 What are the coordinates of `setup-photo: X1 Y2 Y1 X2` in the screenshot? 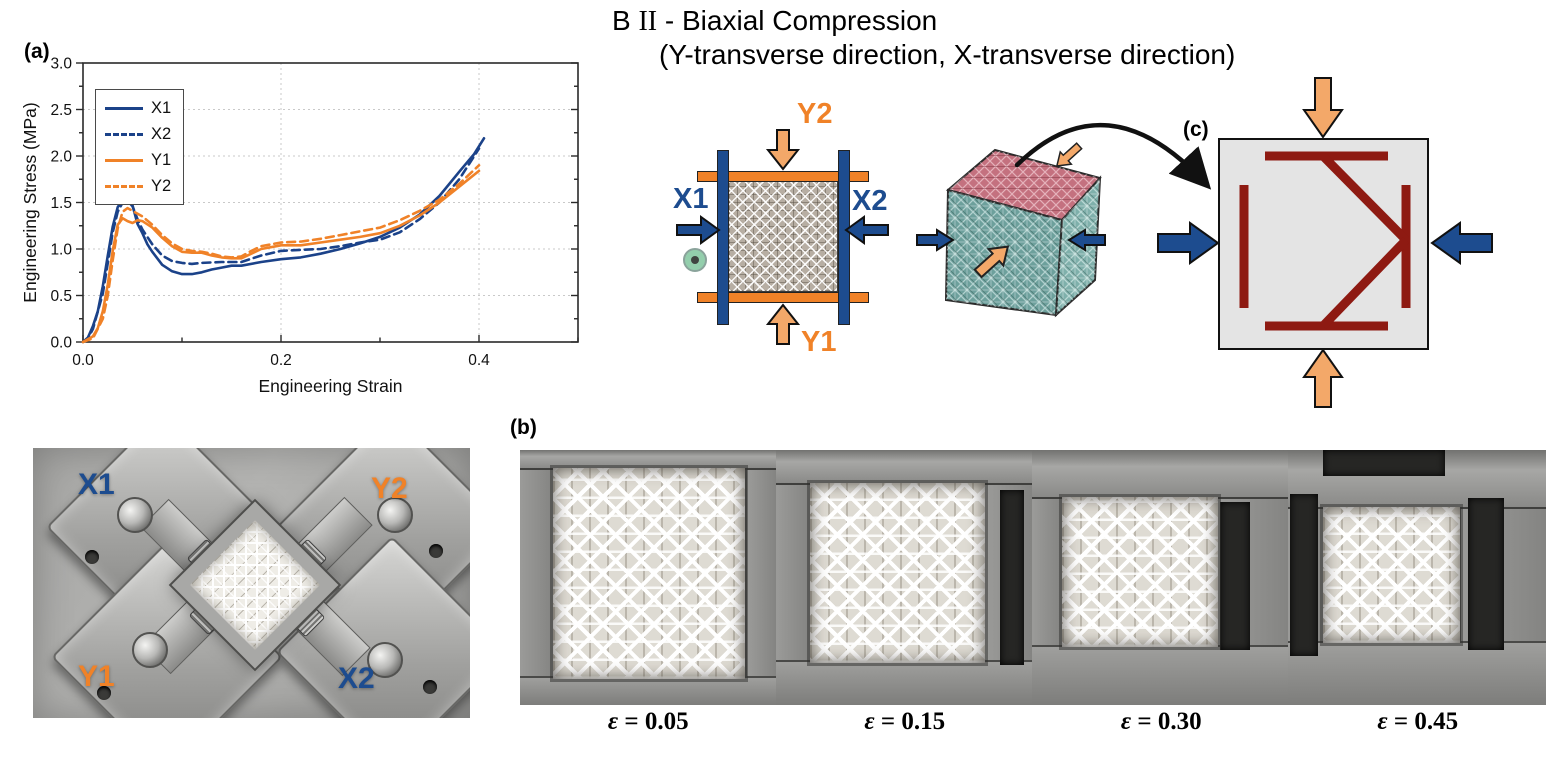 It's located at (251, 583).